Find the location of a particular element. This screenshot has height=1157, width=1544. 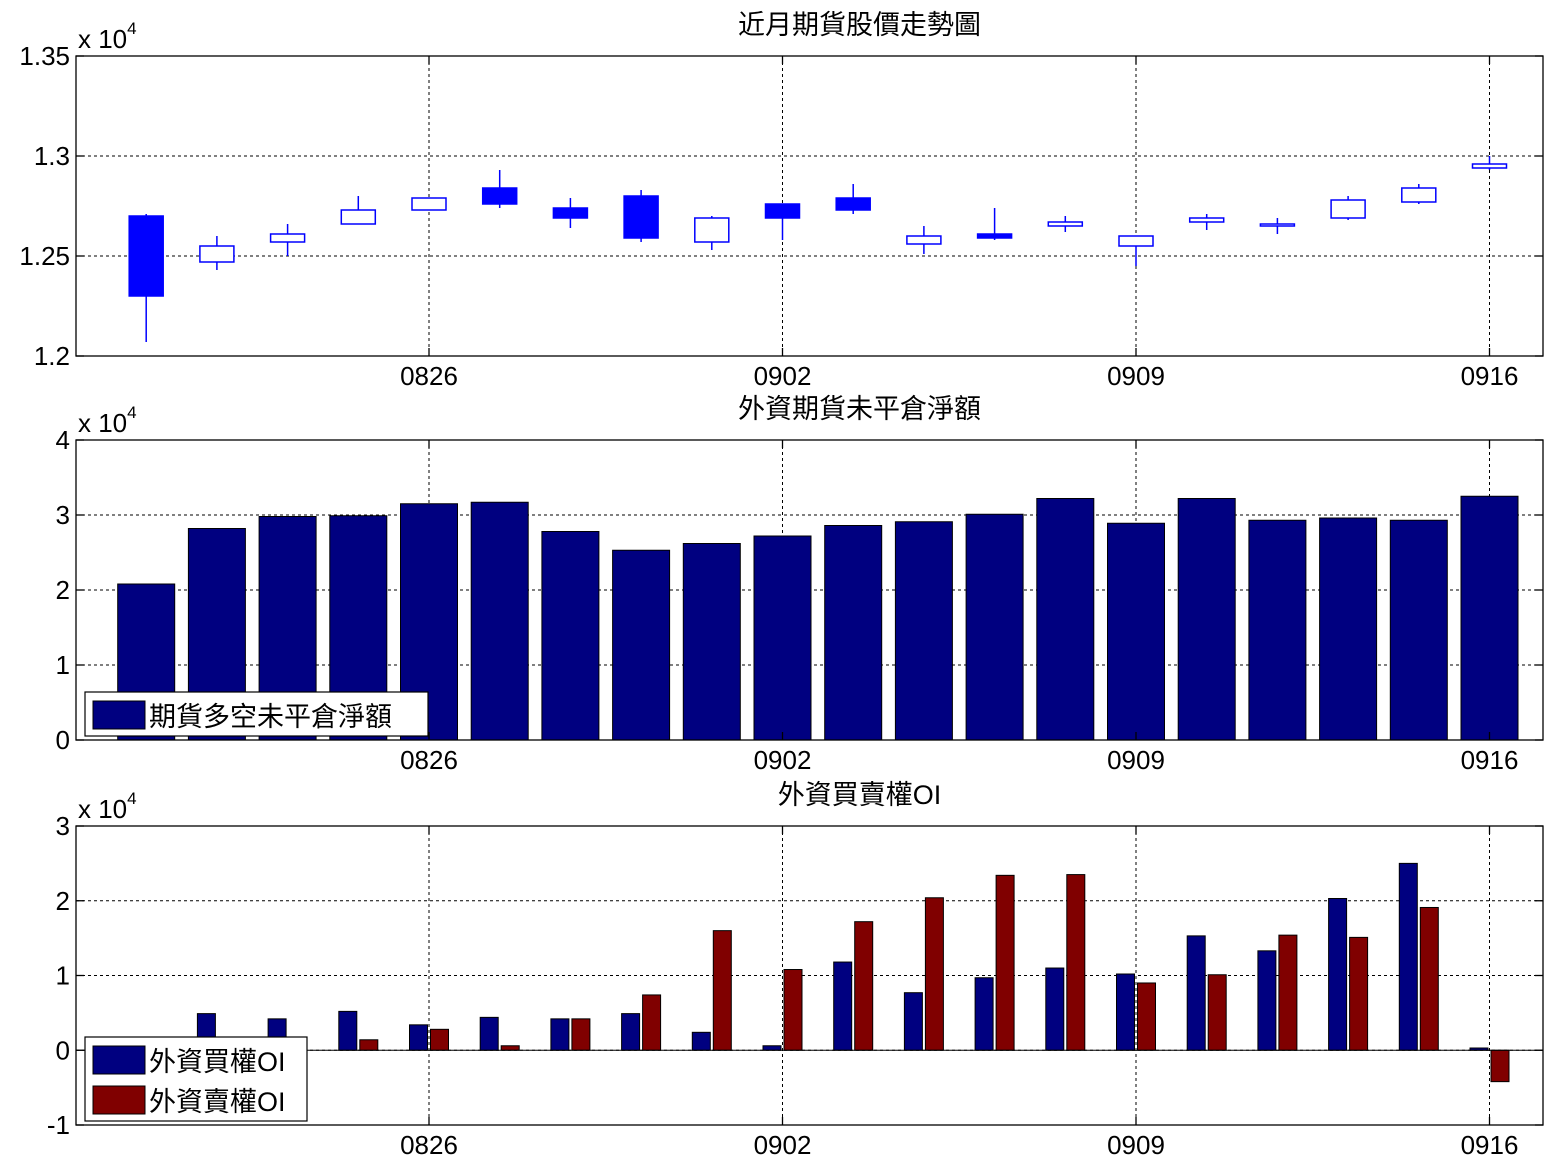

legend-label: 外資賣權OI is located at coordinates (217, 1102).